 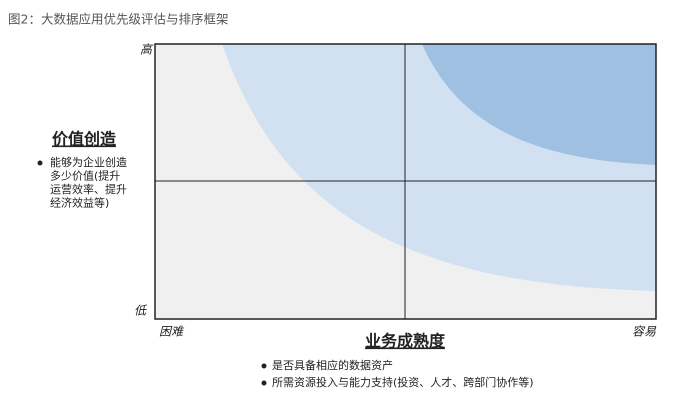 What do you see at coordinates (147, 50) in the screenshot?
I see `y-high: 高` at bounding box center [147, 50].